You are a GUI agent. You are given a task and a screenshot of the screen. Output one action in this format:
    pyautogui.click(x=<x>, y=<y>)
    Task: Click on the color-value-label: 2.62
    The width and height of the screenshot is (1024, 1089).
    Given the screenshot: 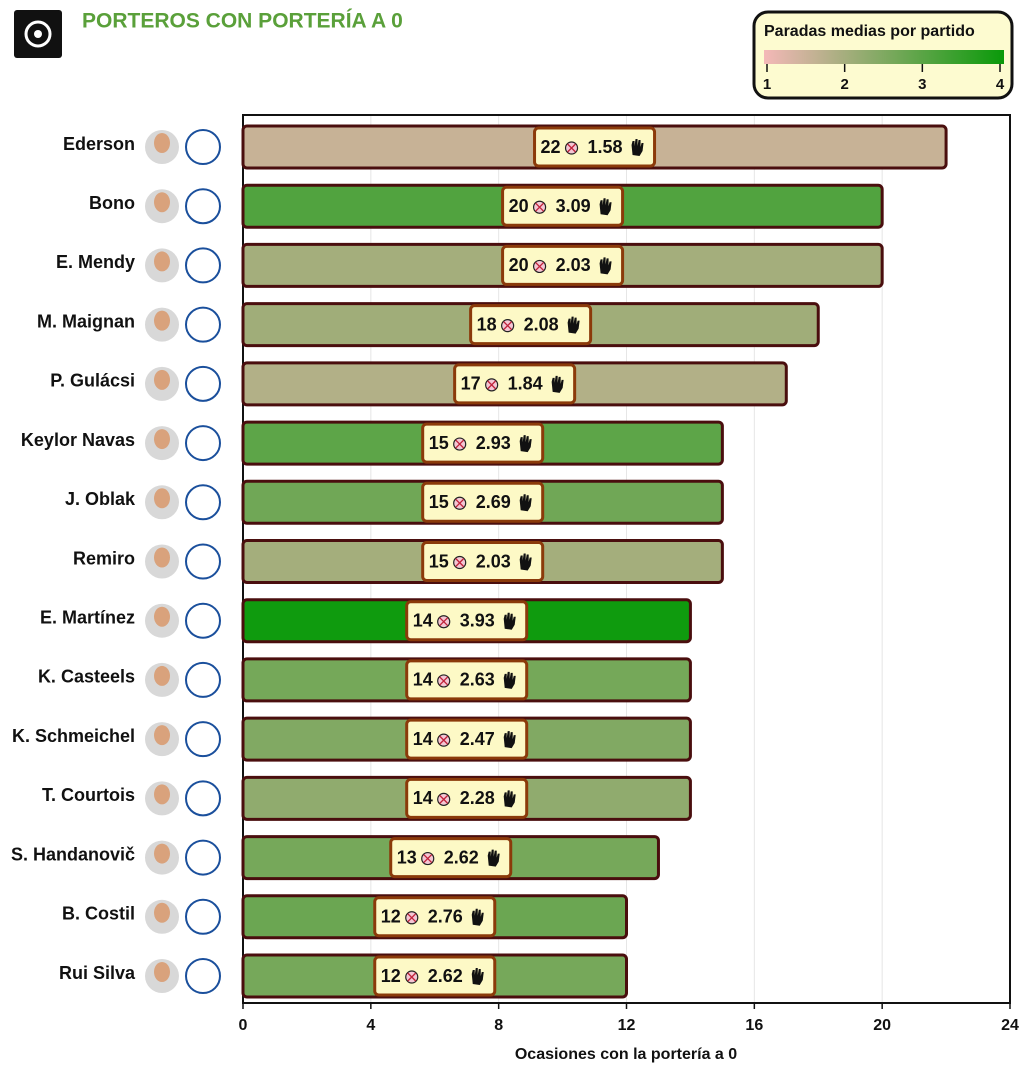 What is the action you would take?
    pyautogui.click(x=461, y=857)
    